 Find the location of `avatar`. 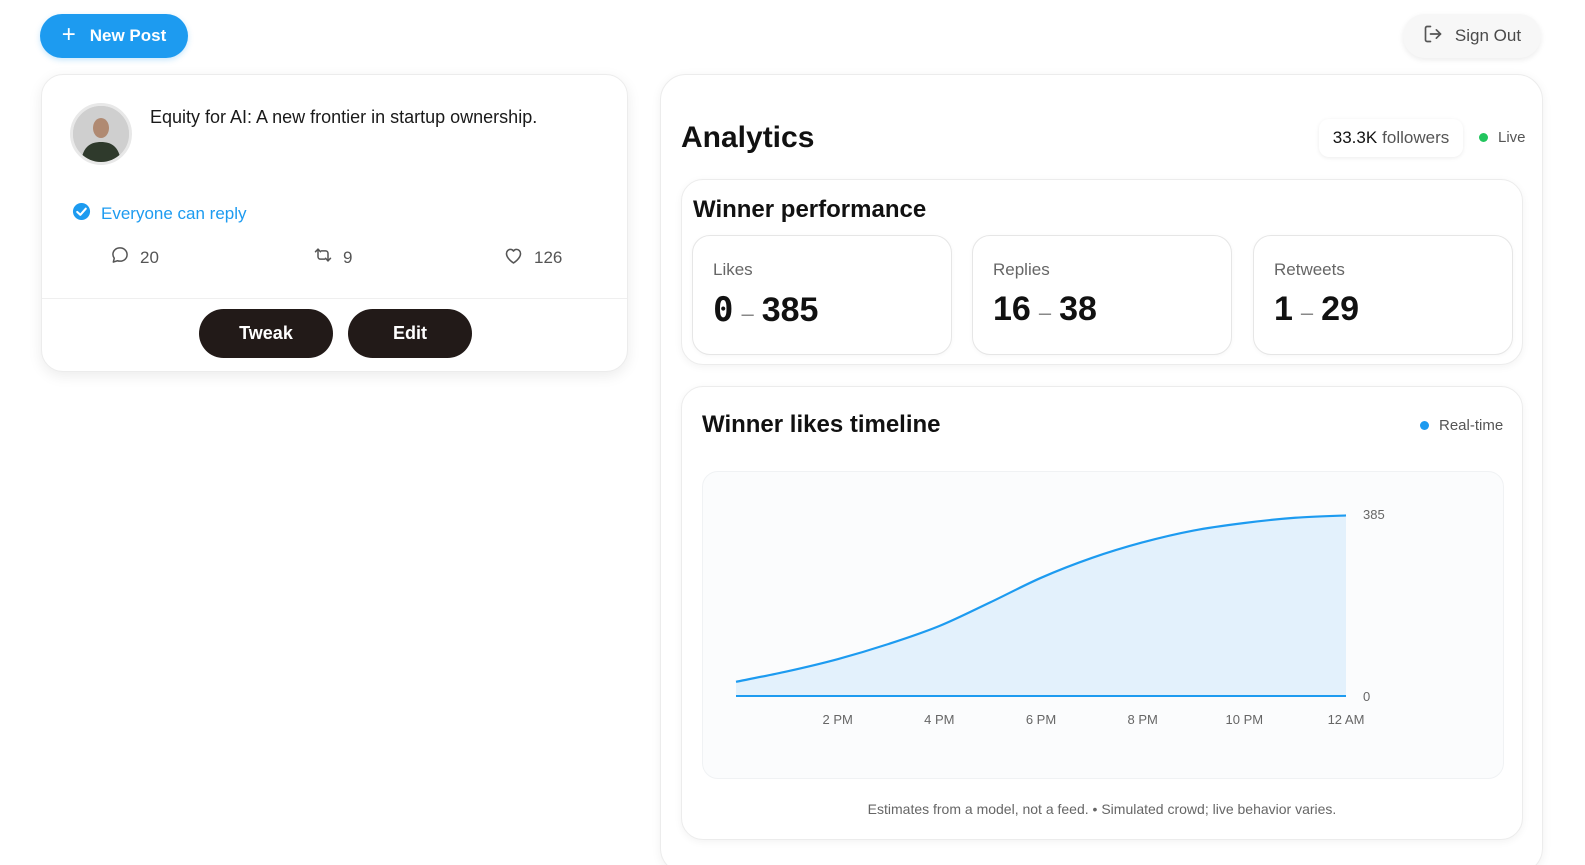

avatar is located at coordinates (101, 134).